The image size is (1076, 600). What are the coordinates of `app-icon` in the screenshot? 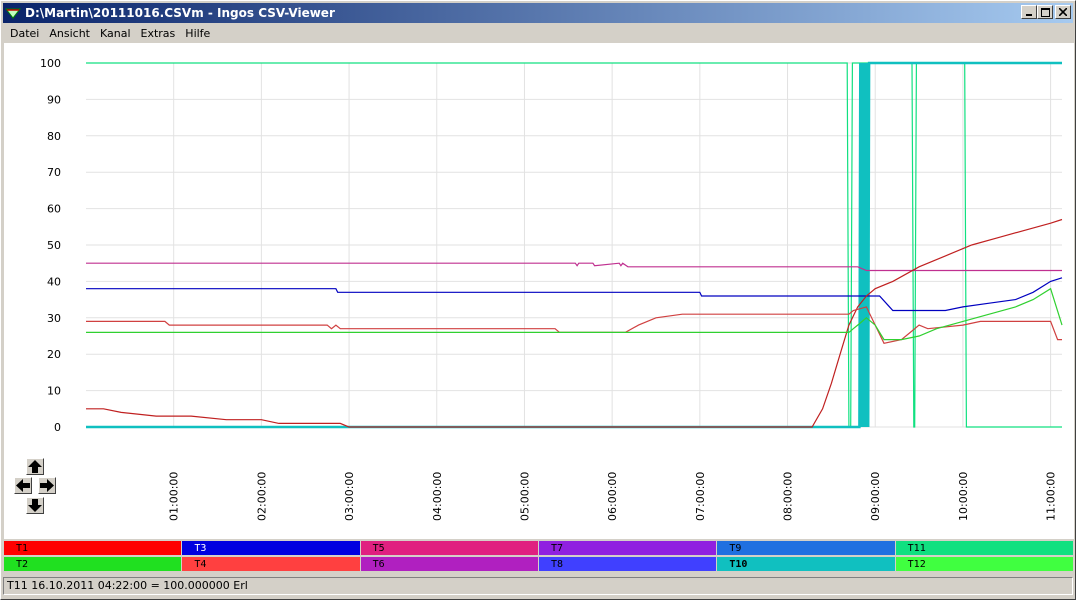 It's located at (13, 13).